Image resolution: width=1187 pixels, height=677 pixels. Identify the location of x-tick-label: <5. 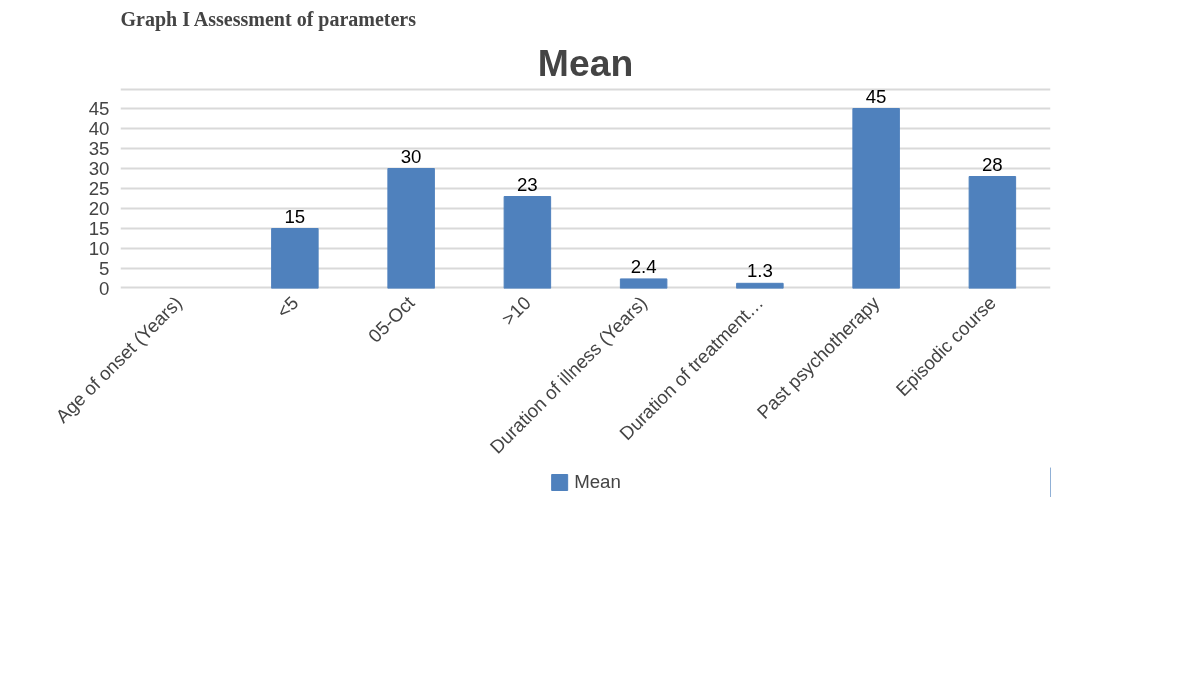
(287, 307).